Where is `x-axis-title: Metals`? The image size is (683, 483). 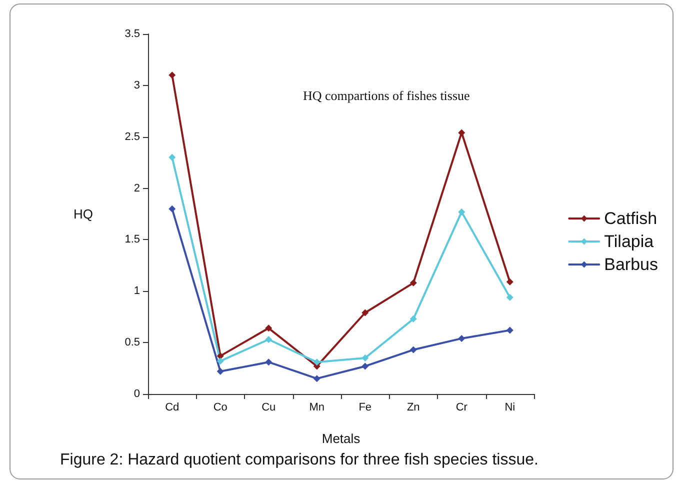 x-axis-title: Metals is located at coordinates (341, 438).